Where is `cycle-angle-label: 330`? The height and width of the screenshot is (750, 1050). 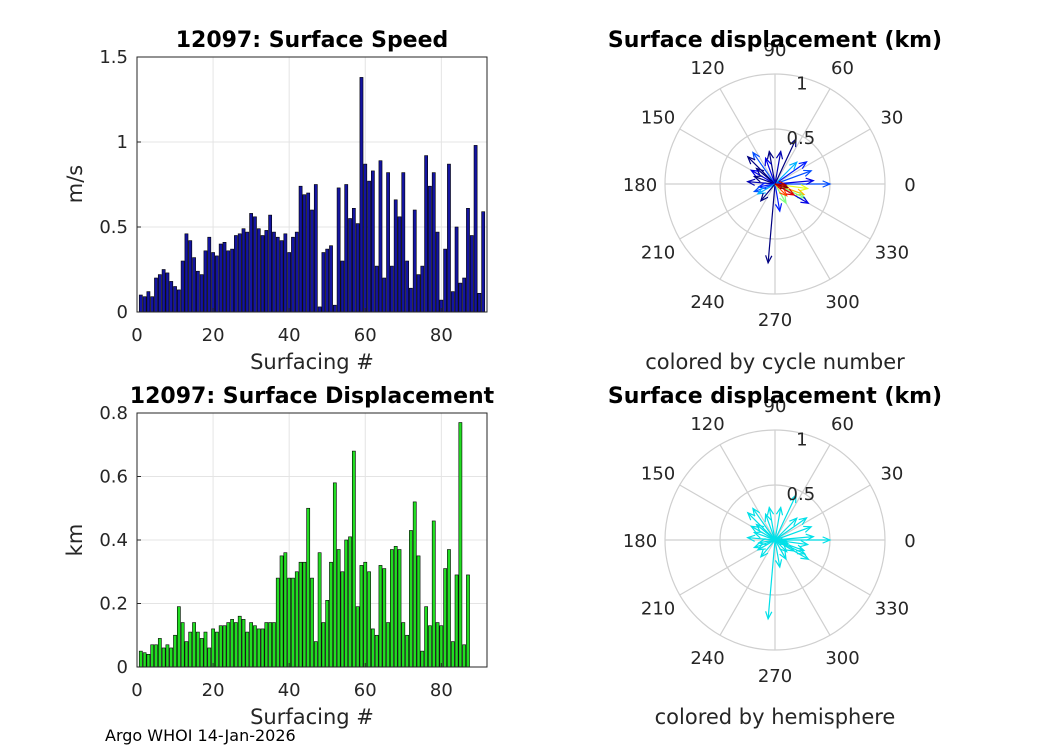 cycle-angle-label: 330 is located at coordinates (892, 253).